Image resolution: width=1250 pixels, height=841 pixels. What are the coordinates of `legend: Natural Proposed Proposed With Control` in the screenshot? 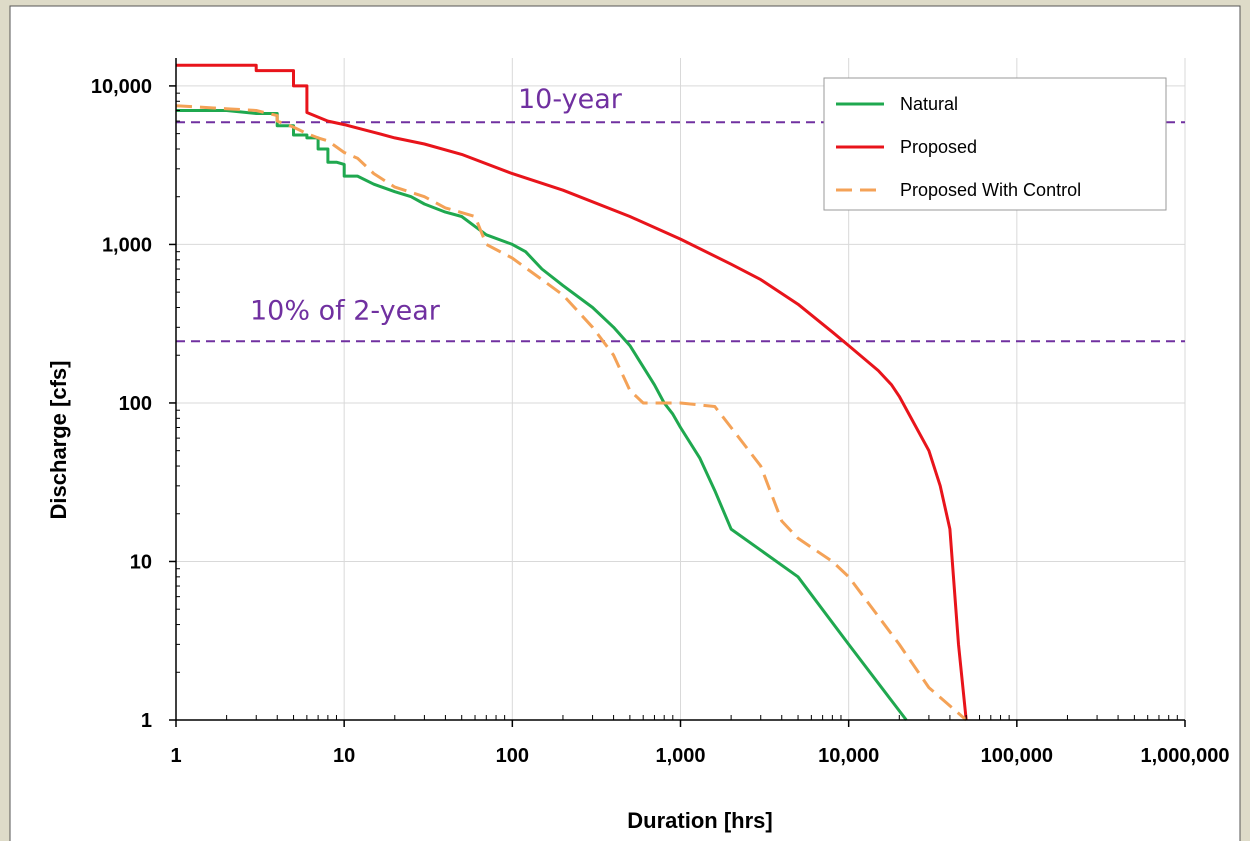 It's located at (995, 144).